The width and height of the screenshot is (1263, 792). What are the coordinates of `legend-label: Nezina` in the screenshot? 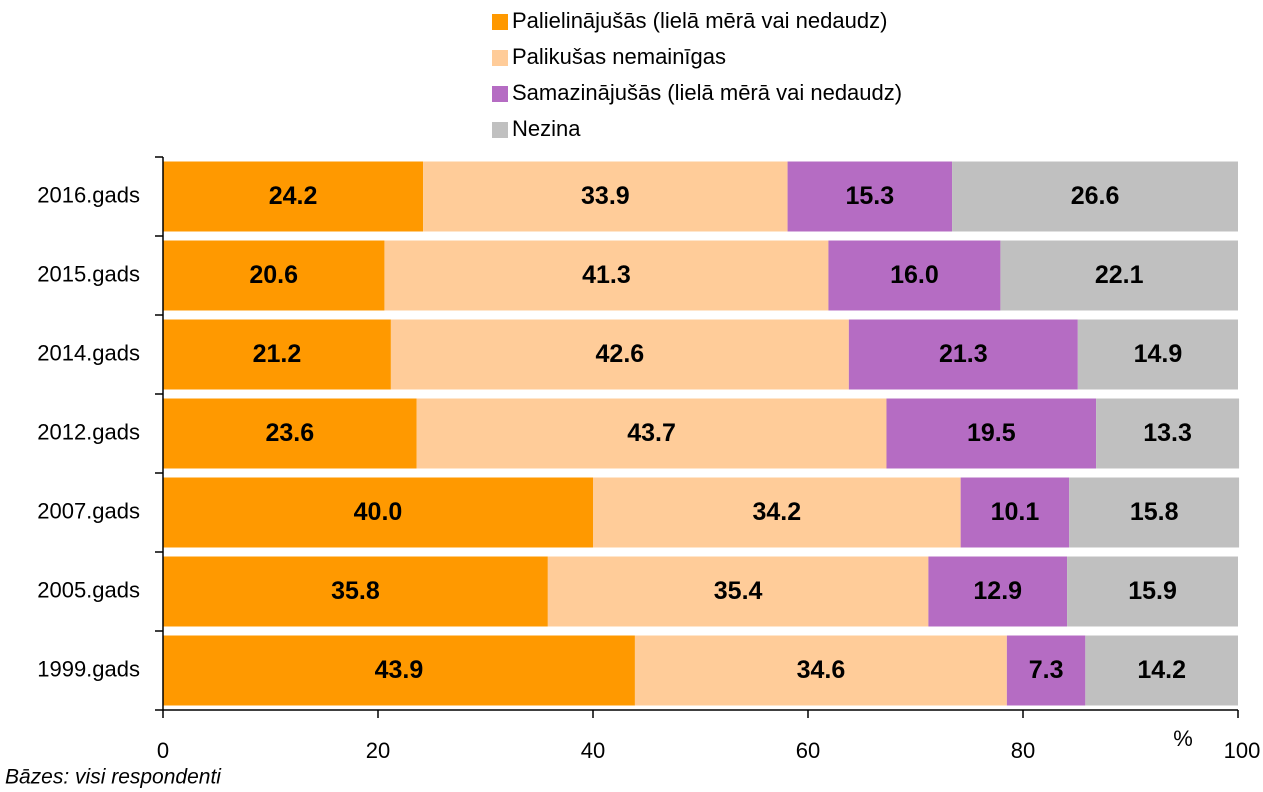 It's located at (546, 128).